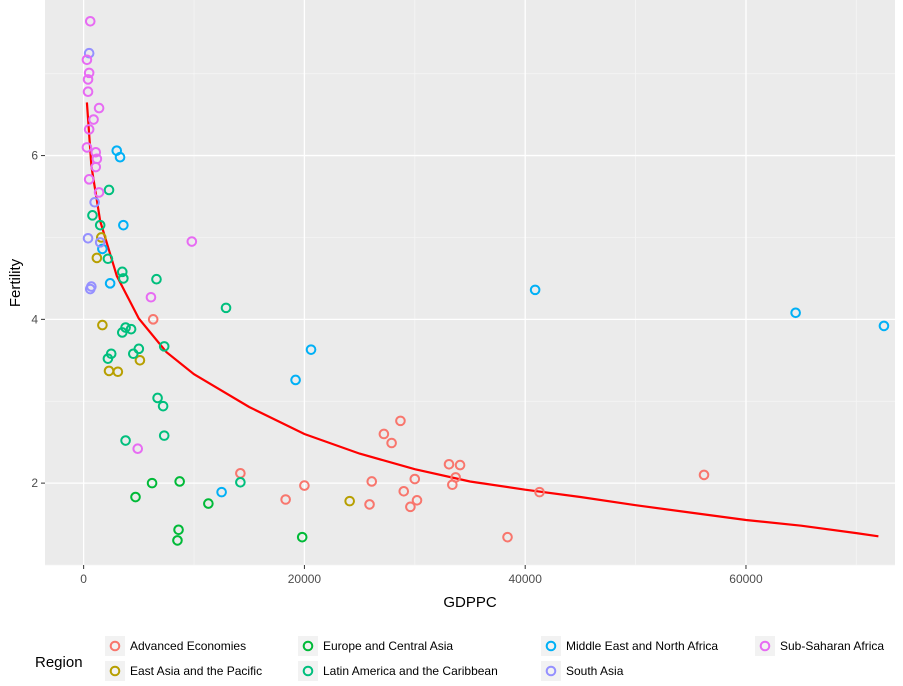 This screenshot has width=903, height=686. Describe the element at coordinates (642, 646) in the screenshot. I see `legend-label-middle-east-and-north-africa: Middle East and North Africa` at that location.